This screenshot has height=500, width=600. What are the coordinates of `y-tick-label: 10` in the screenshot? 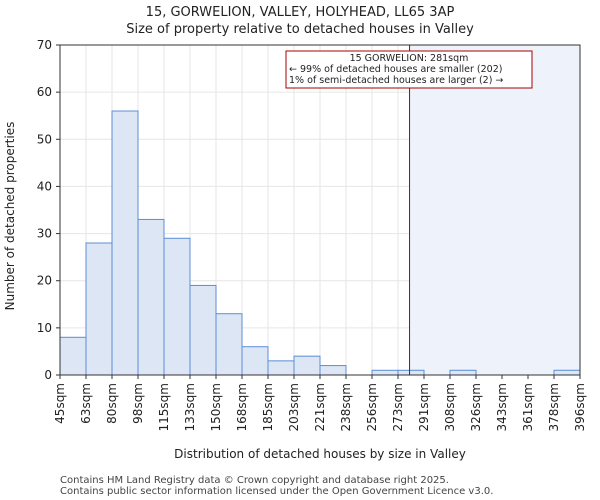 It's located at (44, 328).